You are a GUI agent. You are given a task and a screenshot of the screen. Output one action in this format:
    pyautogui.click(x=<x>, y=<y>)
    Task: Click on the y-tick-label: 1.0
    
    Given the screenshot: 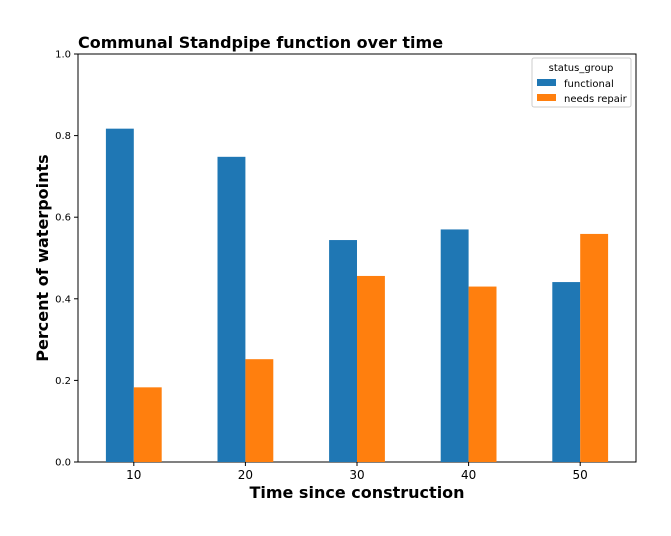 What is the action you would take?
    pyautogui.click(x=63, y=55)
    